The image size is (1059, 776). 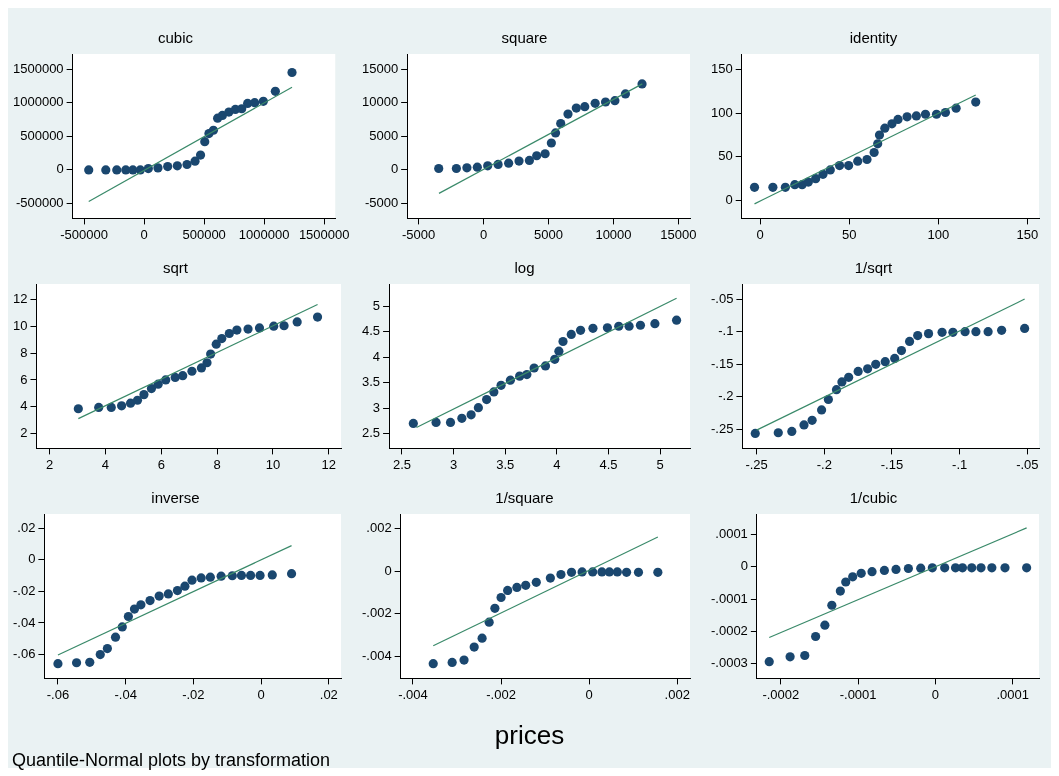 What do you see at coordinates (729, 598) in the screenshot?
I see `y-tick-label: -.0001` at bounding box center [729, 598].